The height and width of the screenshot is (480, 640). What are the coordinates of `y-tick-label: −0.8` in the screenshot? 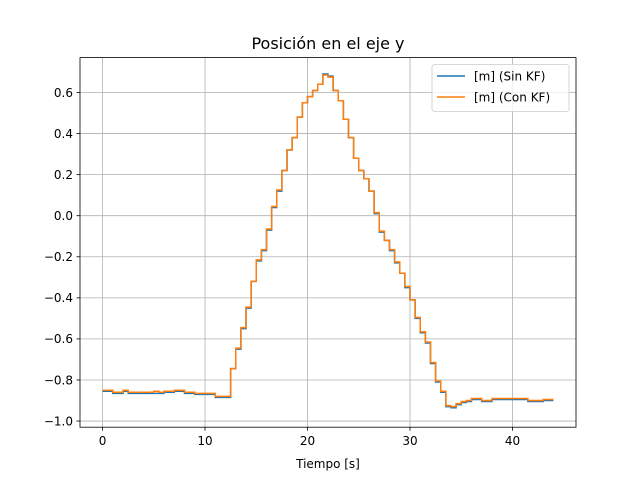 It's located at (58, 380).